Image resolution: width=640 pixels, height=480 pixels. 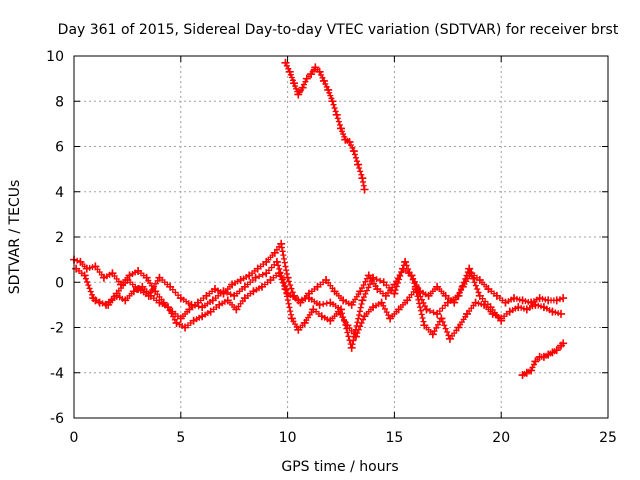 What do you see at coordinates (180, 438) in the screenshot?
I see `x-tick-label: 5` at bounding box center [180, 438].